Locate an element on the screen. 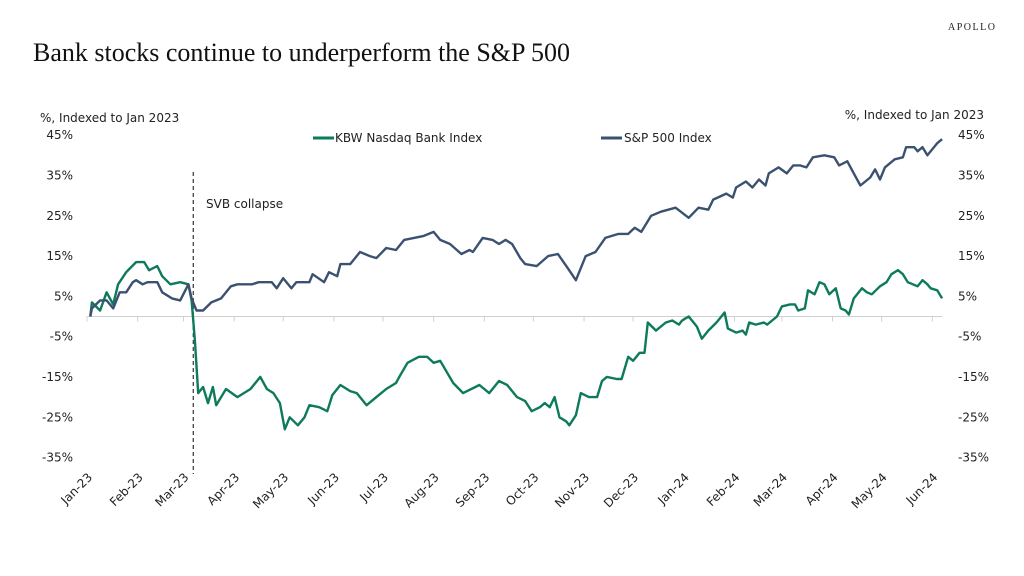 Image resolution: width=1024 pixels, height=576 pixels. x-tick-label: Apr-24 is located at coordinates (822, 489).